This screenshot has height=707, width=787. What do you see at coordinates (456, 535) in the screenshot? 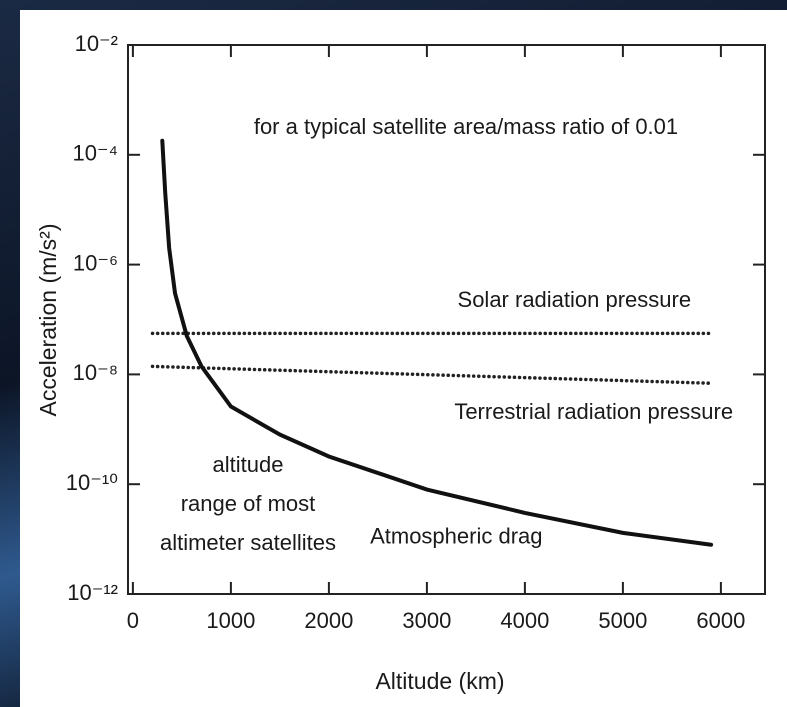
I see `series-label: Atmospheric drag` at bounding box center [456, 535].